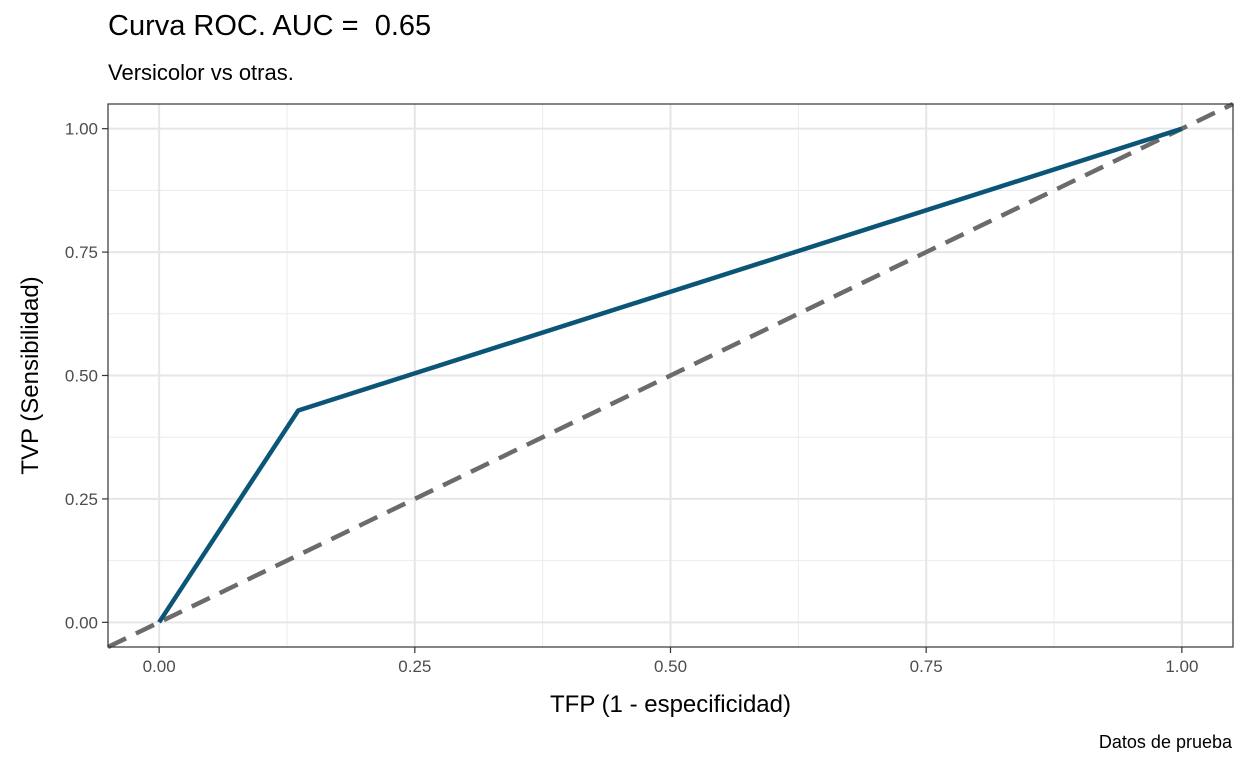 This screenshot has height=768, width=1248. I want to click on y-tick-label: 0.00, so click(81, 622).